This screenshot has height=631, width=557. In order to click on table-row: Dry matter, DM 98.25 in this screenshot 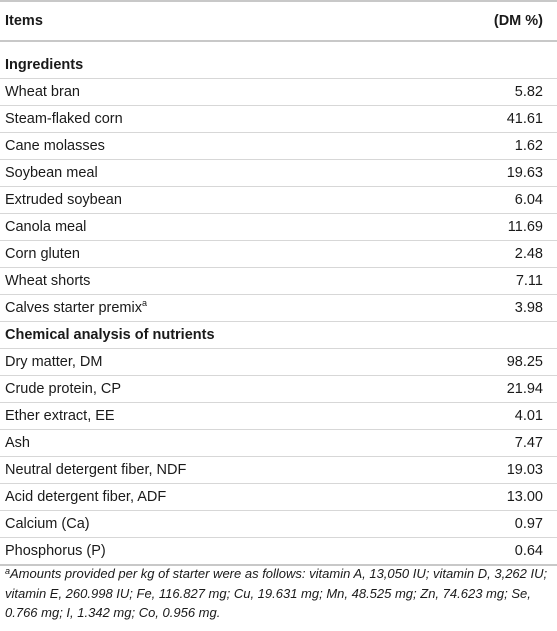, I will do `click(278, 362)`.